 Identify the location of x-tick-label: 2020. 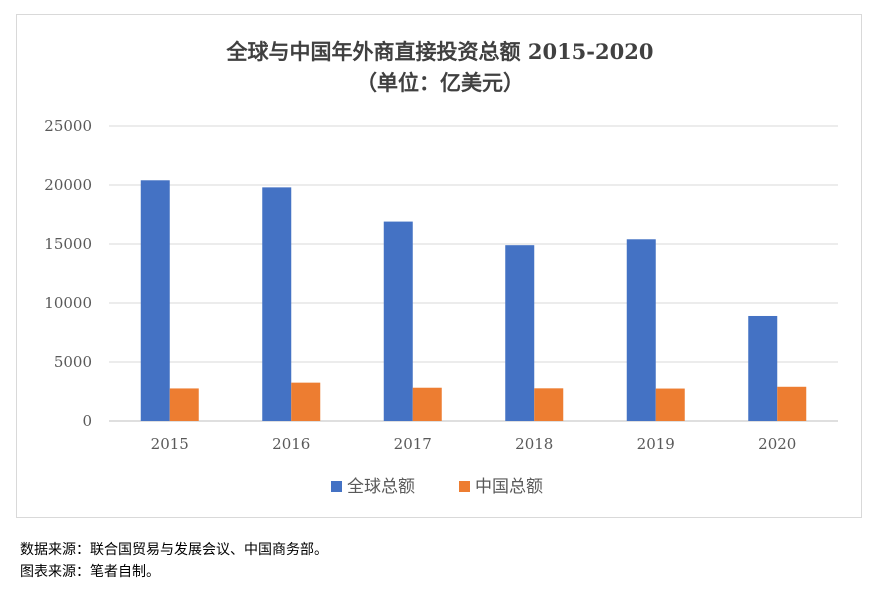
(777, 444).